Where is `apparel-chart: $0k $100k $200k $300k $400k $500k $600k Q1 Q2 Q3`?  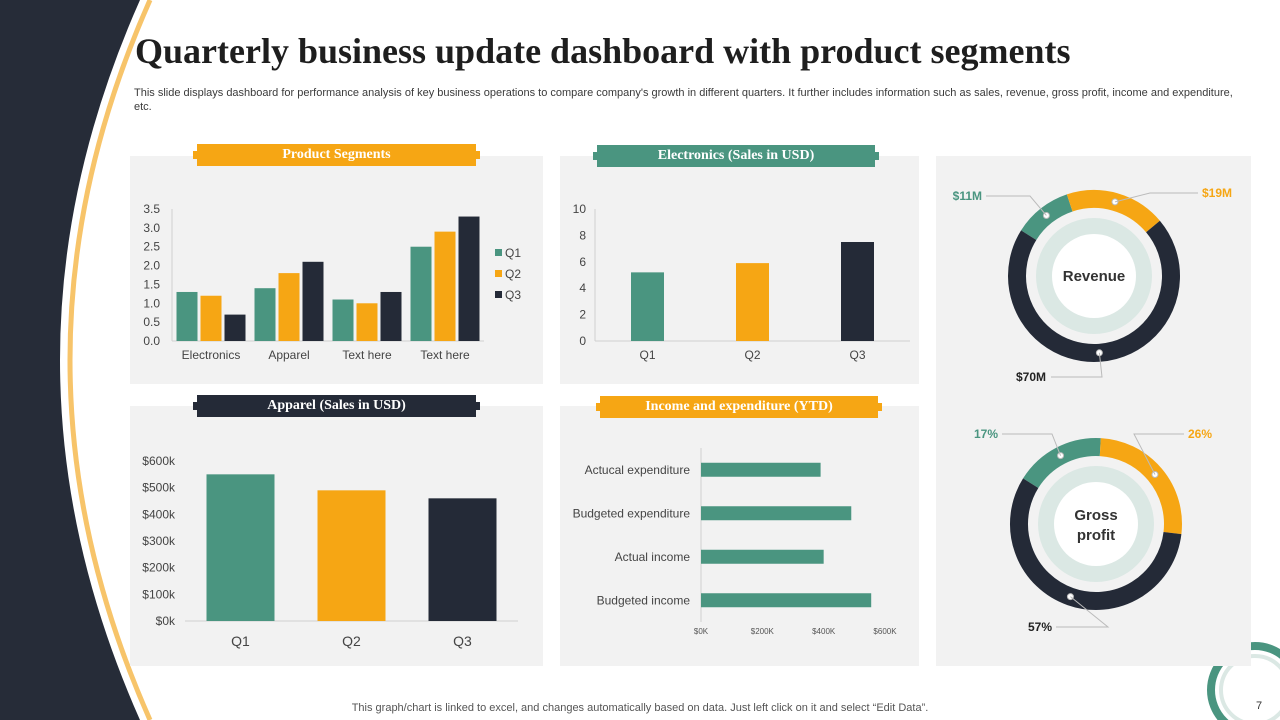 apparel-chart: $0k $100k $200k $300k $400k $500k $600k Q1 Q2 Q3 is located at coordinates (330, 551).